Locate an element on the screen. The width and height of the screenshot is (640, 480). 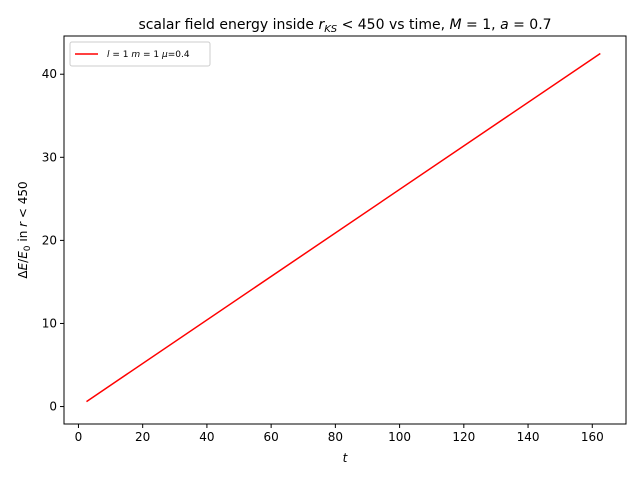
x-tick-label: 100 is located at coordinates (399, 437).